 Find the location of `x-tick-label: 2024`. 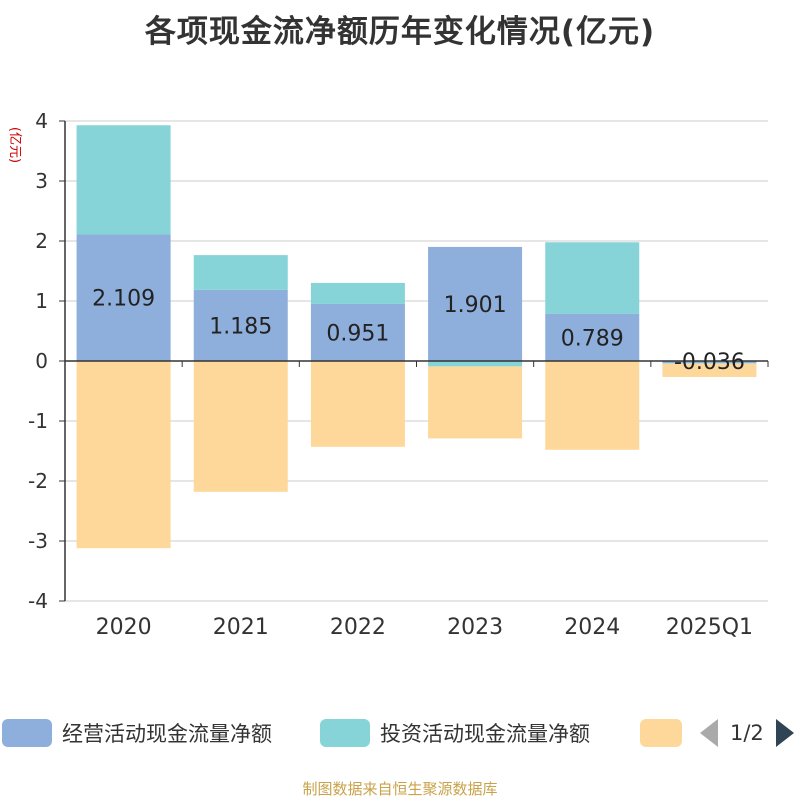

x-tick-label: 2024 is located at coordinates (592, 627).